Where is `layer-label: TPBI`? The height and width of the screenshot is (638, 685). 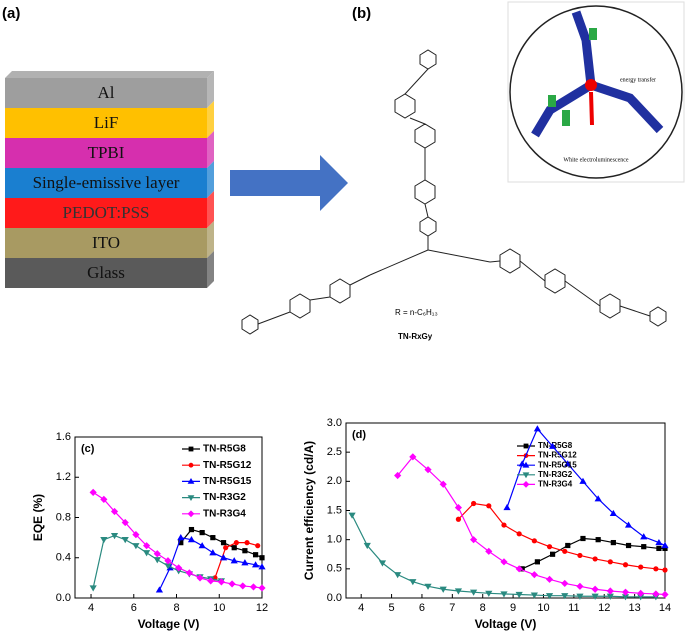
layer-label: TPBI is located at coordinates (106, 152).